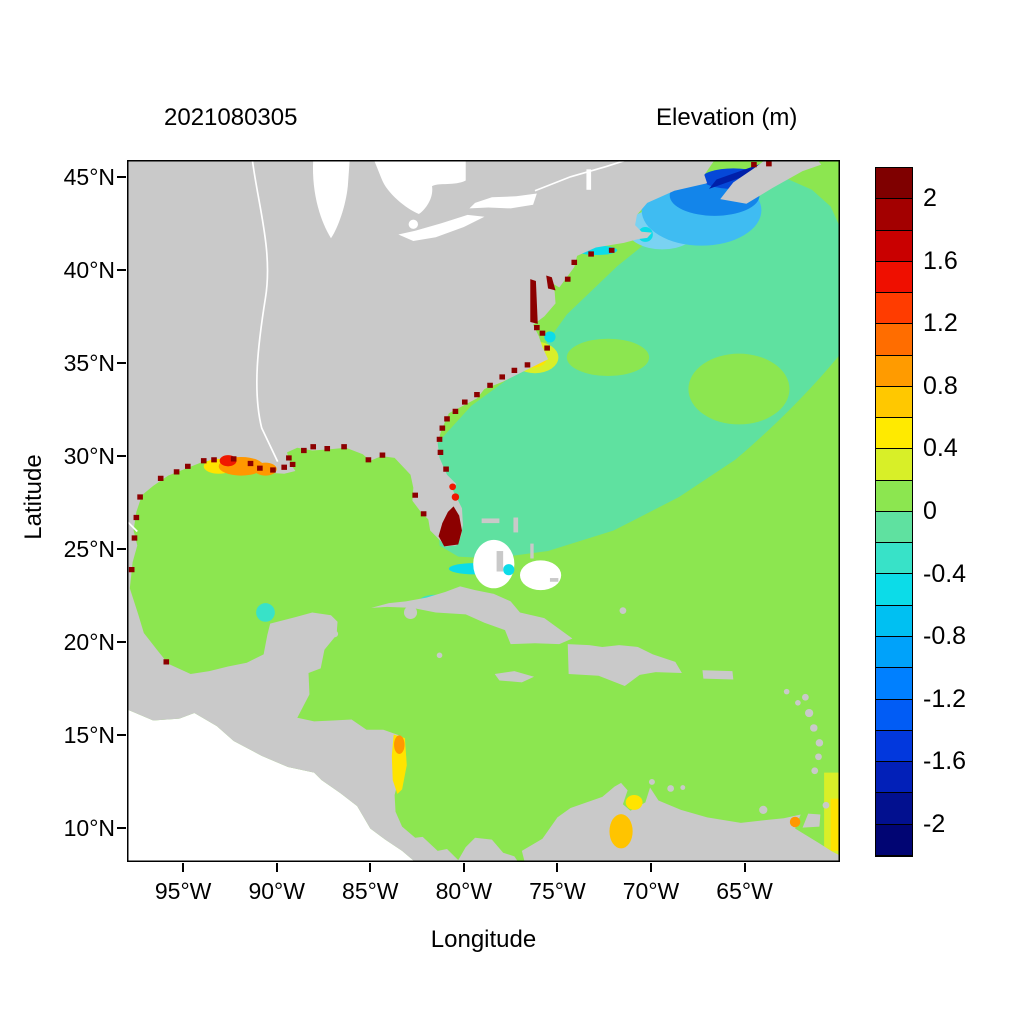 The image size is (1024, 1024). I want to click on x-tick-label: 65°W, so click(744, 891).